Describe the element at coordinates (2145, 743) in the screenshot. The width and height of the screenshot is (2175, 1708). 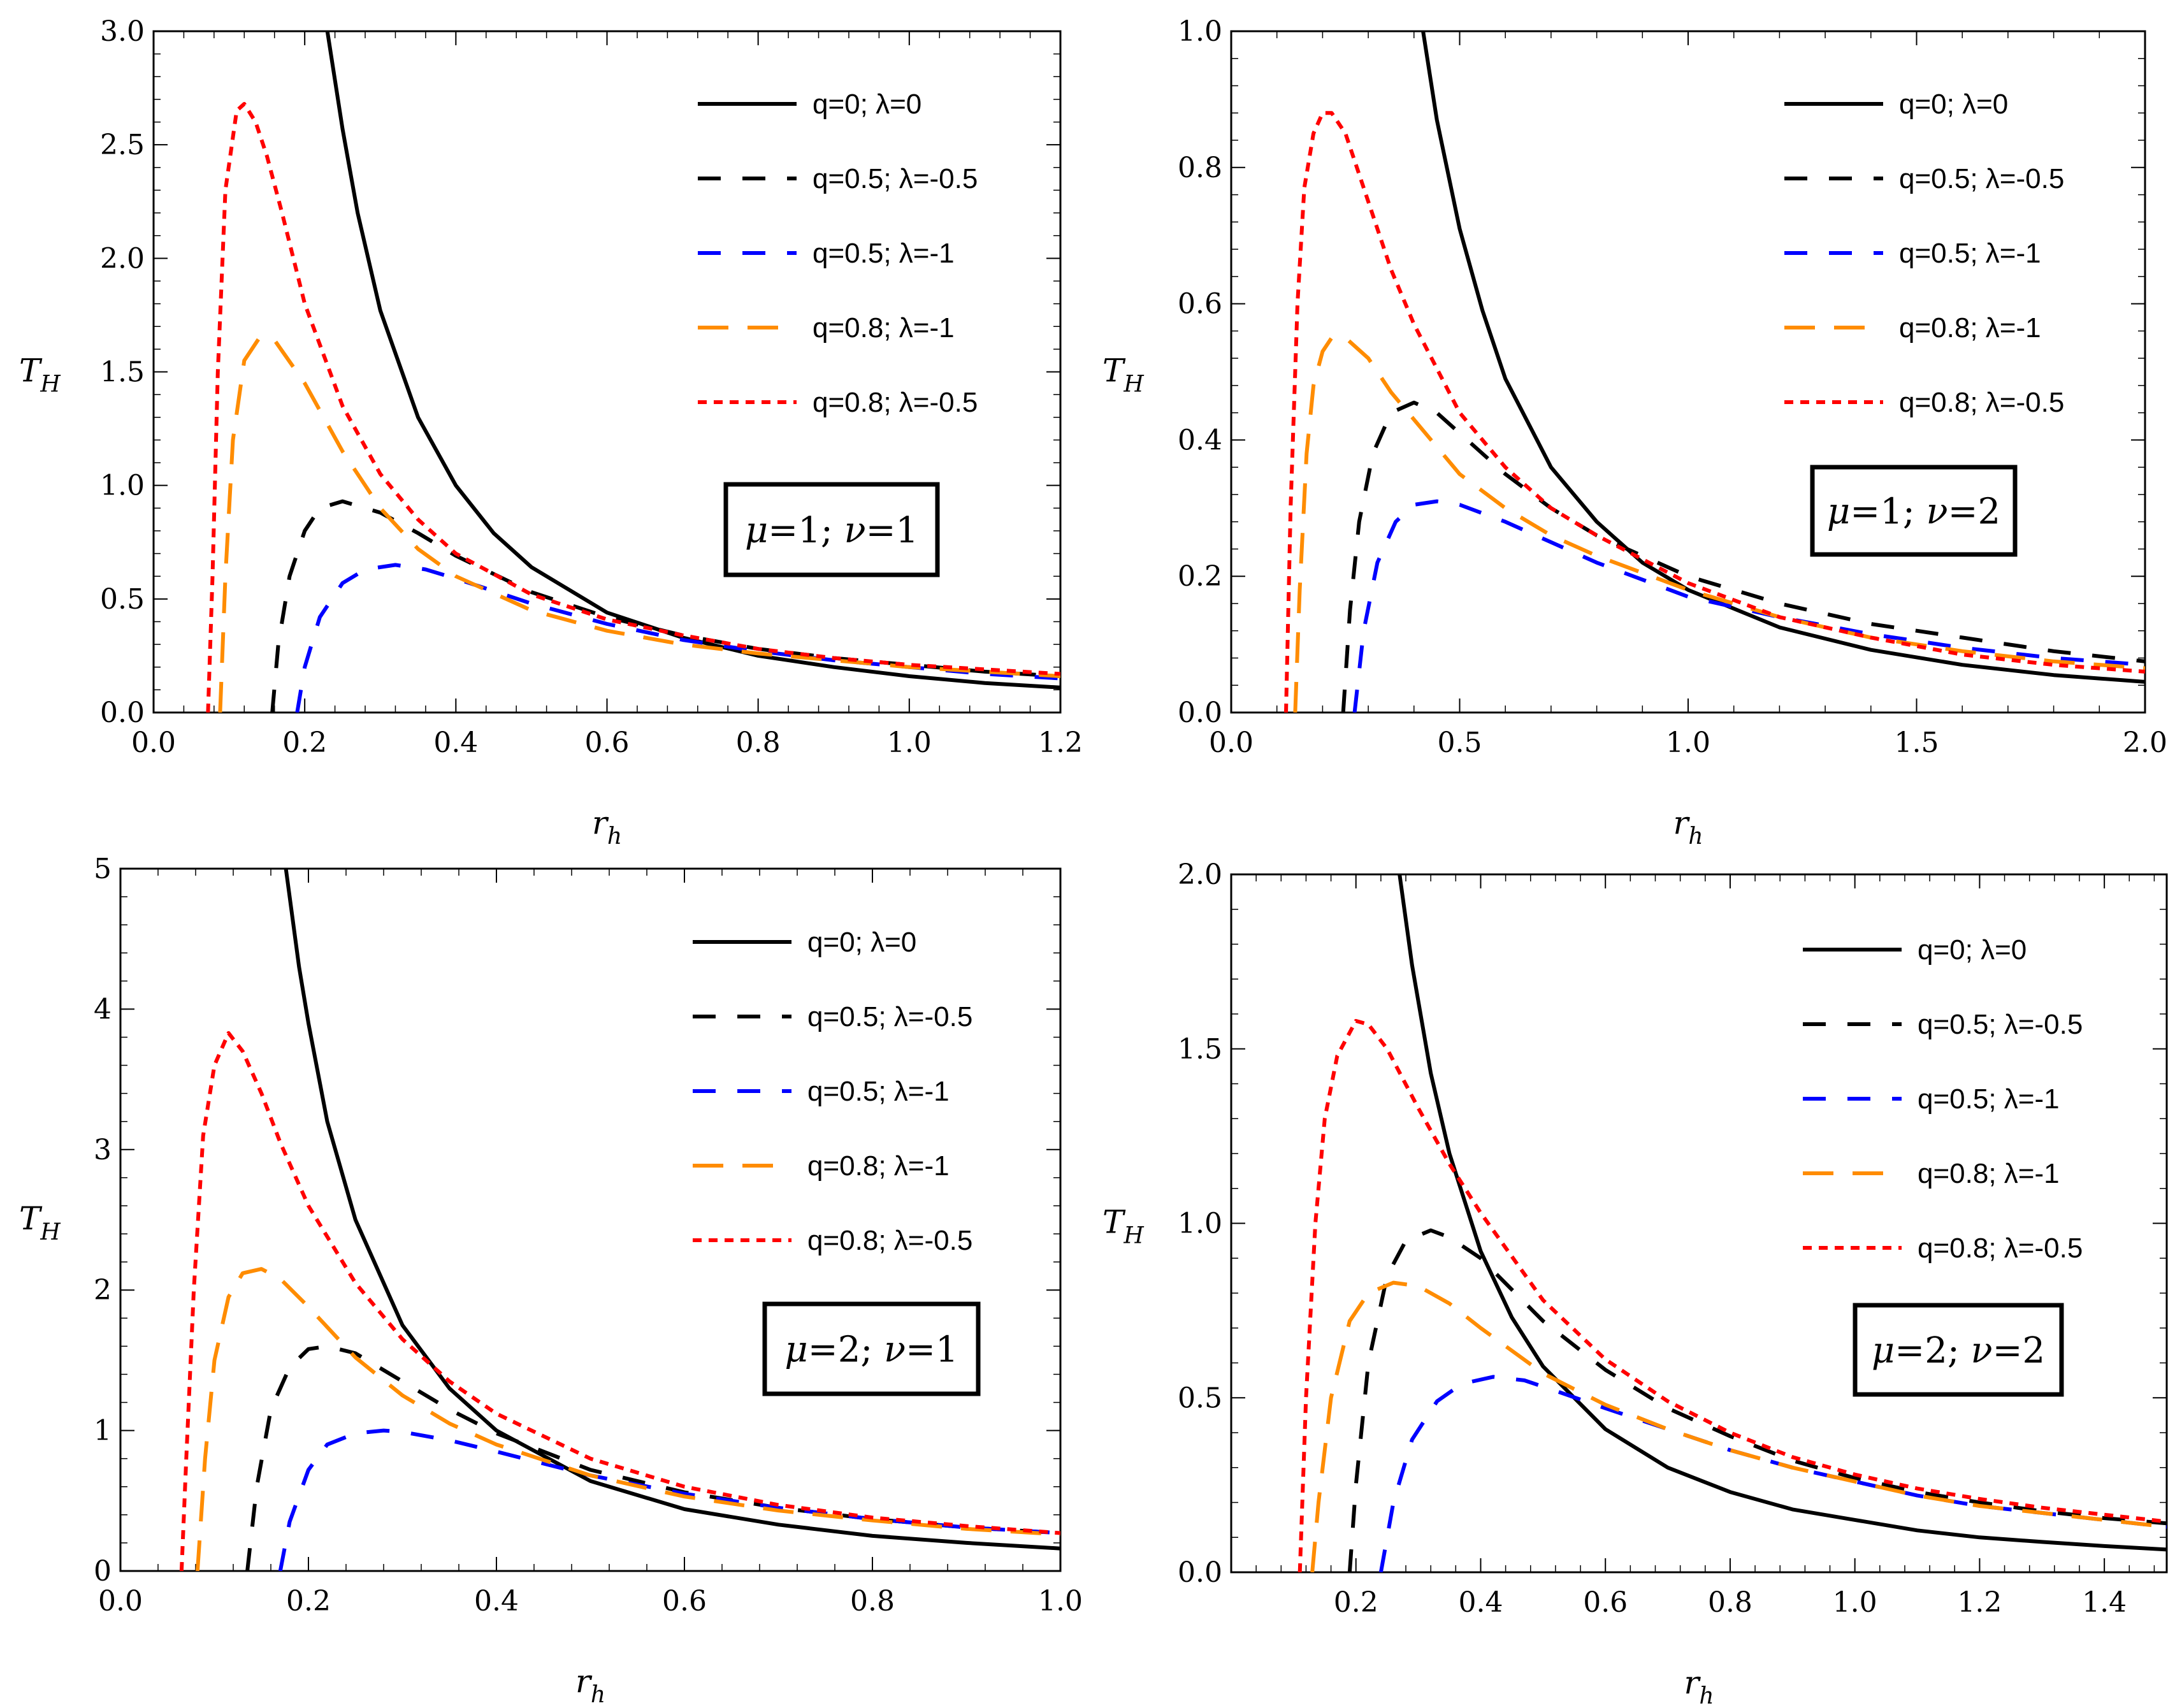
I see `x-tick-label: 2.0` at that location.